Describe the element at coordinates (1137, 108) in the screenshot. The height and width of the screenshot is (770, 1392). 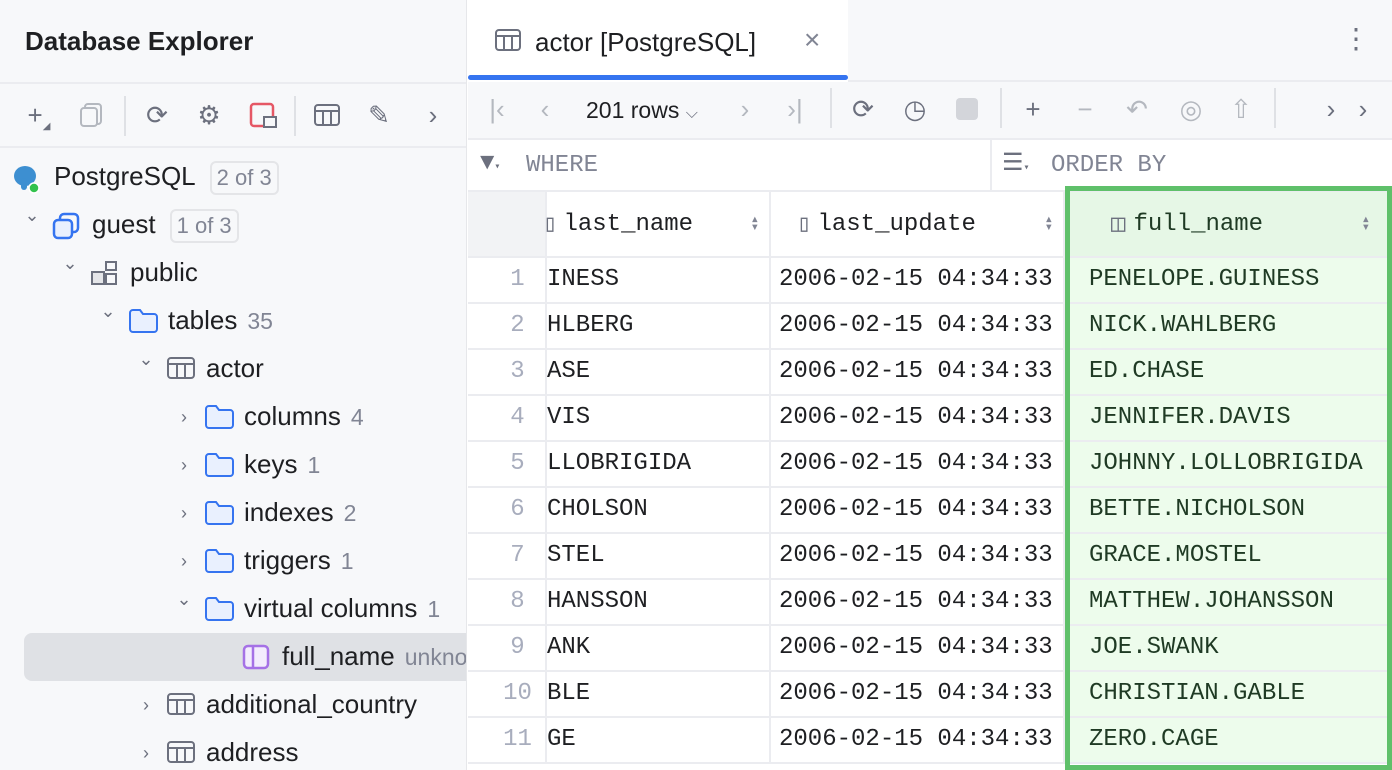
I see `revert-icon: ↶` at that location.